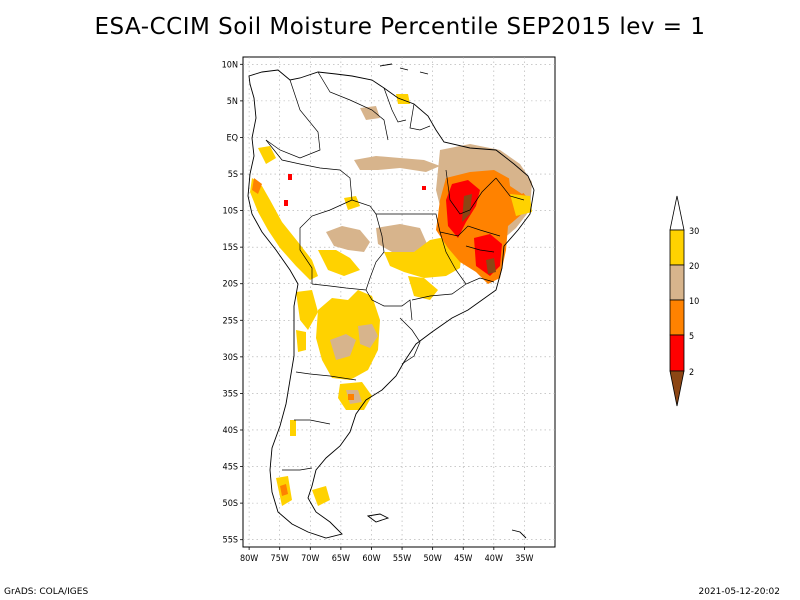 The height and width of the screenshot is (600, 800). I want to click on bolivia-yellow-area, so click(339, 263).